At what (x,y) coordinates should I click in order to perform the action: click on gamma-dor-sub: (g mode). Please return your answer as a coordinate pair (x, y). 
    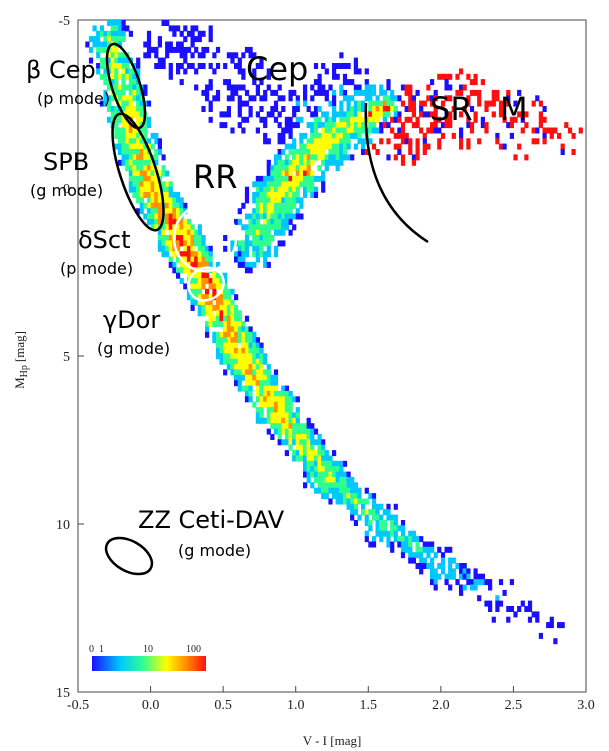
    Looking at the image, I should click on (133, 348).